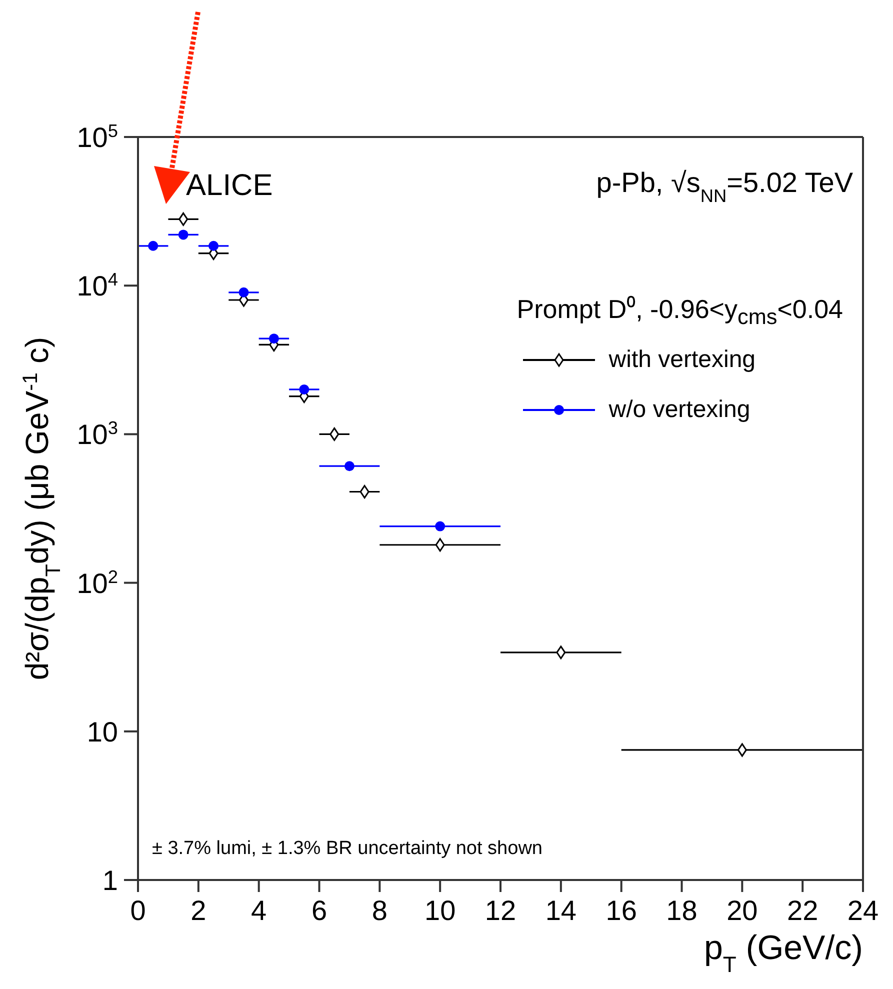 This screenshot has height=989, width=893. Describe the element at coordinates (347, 848) in the screenshot. I see `annotation: ± 3.7% lumi, ± 1.3% BR uncertainty not shown` at that location.